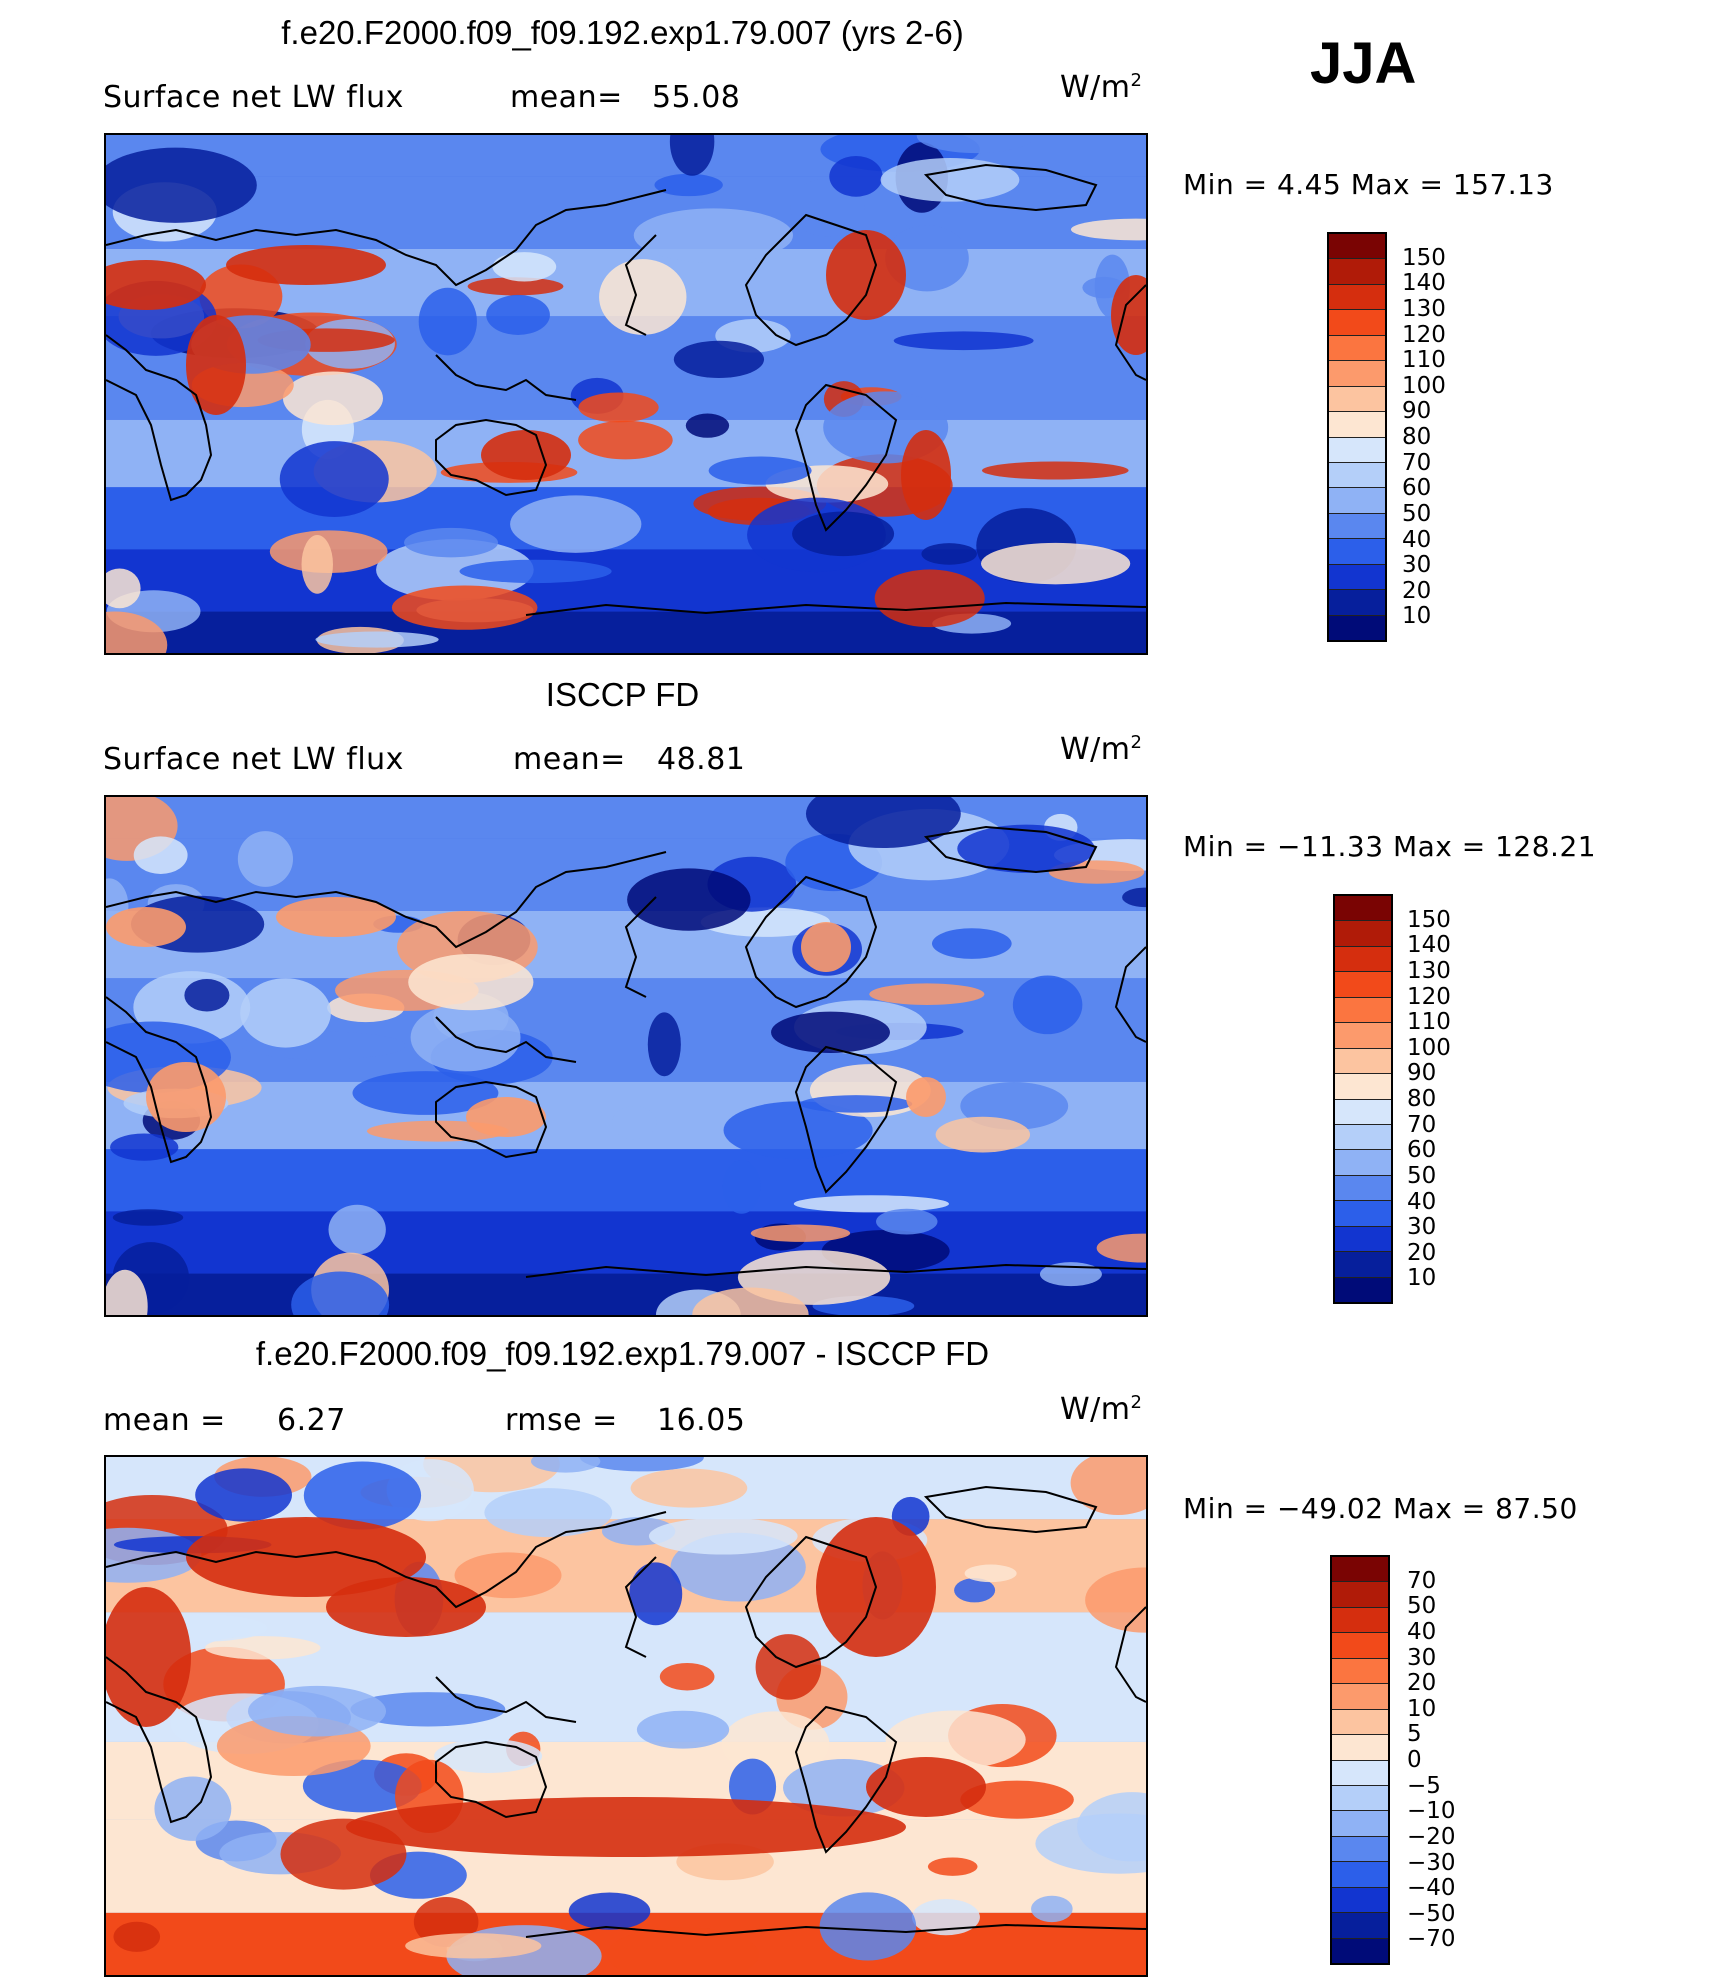 Image resolution: width=1710 pixels, height=1979 pixels. What do you see at coordinates (1417, 488) in the screenshot?
I see `colorbar-tick-label: 60` at bounding box center [1417, 488].